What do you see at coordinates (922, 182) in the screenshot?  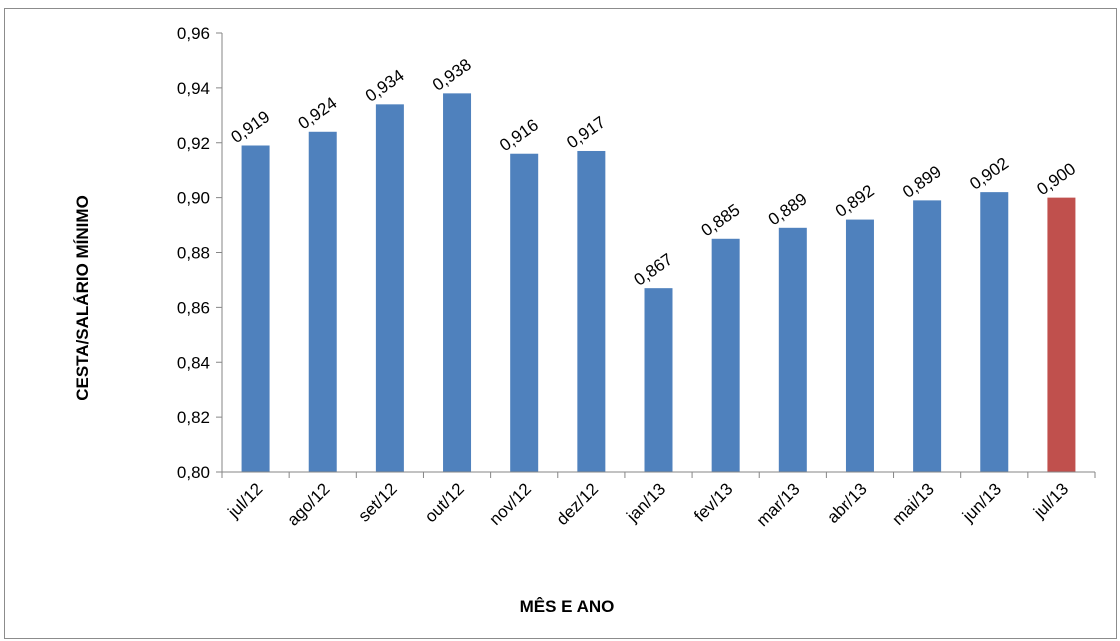 I see `data-label: 0,899` at bounding box center [922, 182].